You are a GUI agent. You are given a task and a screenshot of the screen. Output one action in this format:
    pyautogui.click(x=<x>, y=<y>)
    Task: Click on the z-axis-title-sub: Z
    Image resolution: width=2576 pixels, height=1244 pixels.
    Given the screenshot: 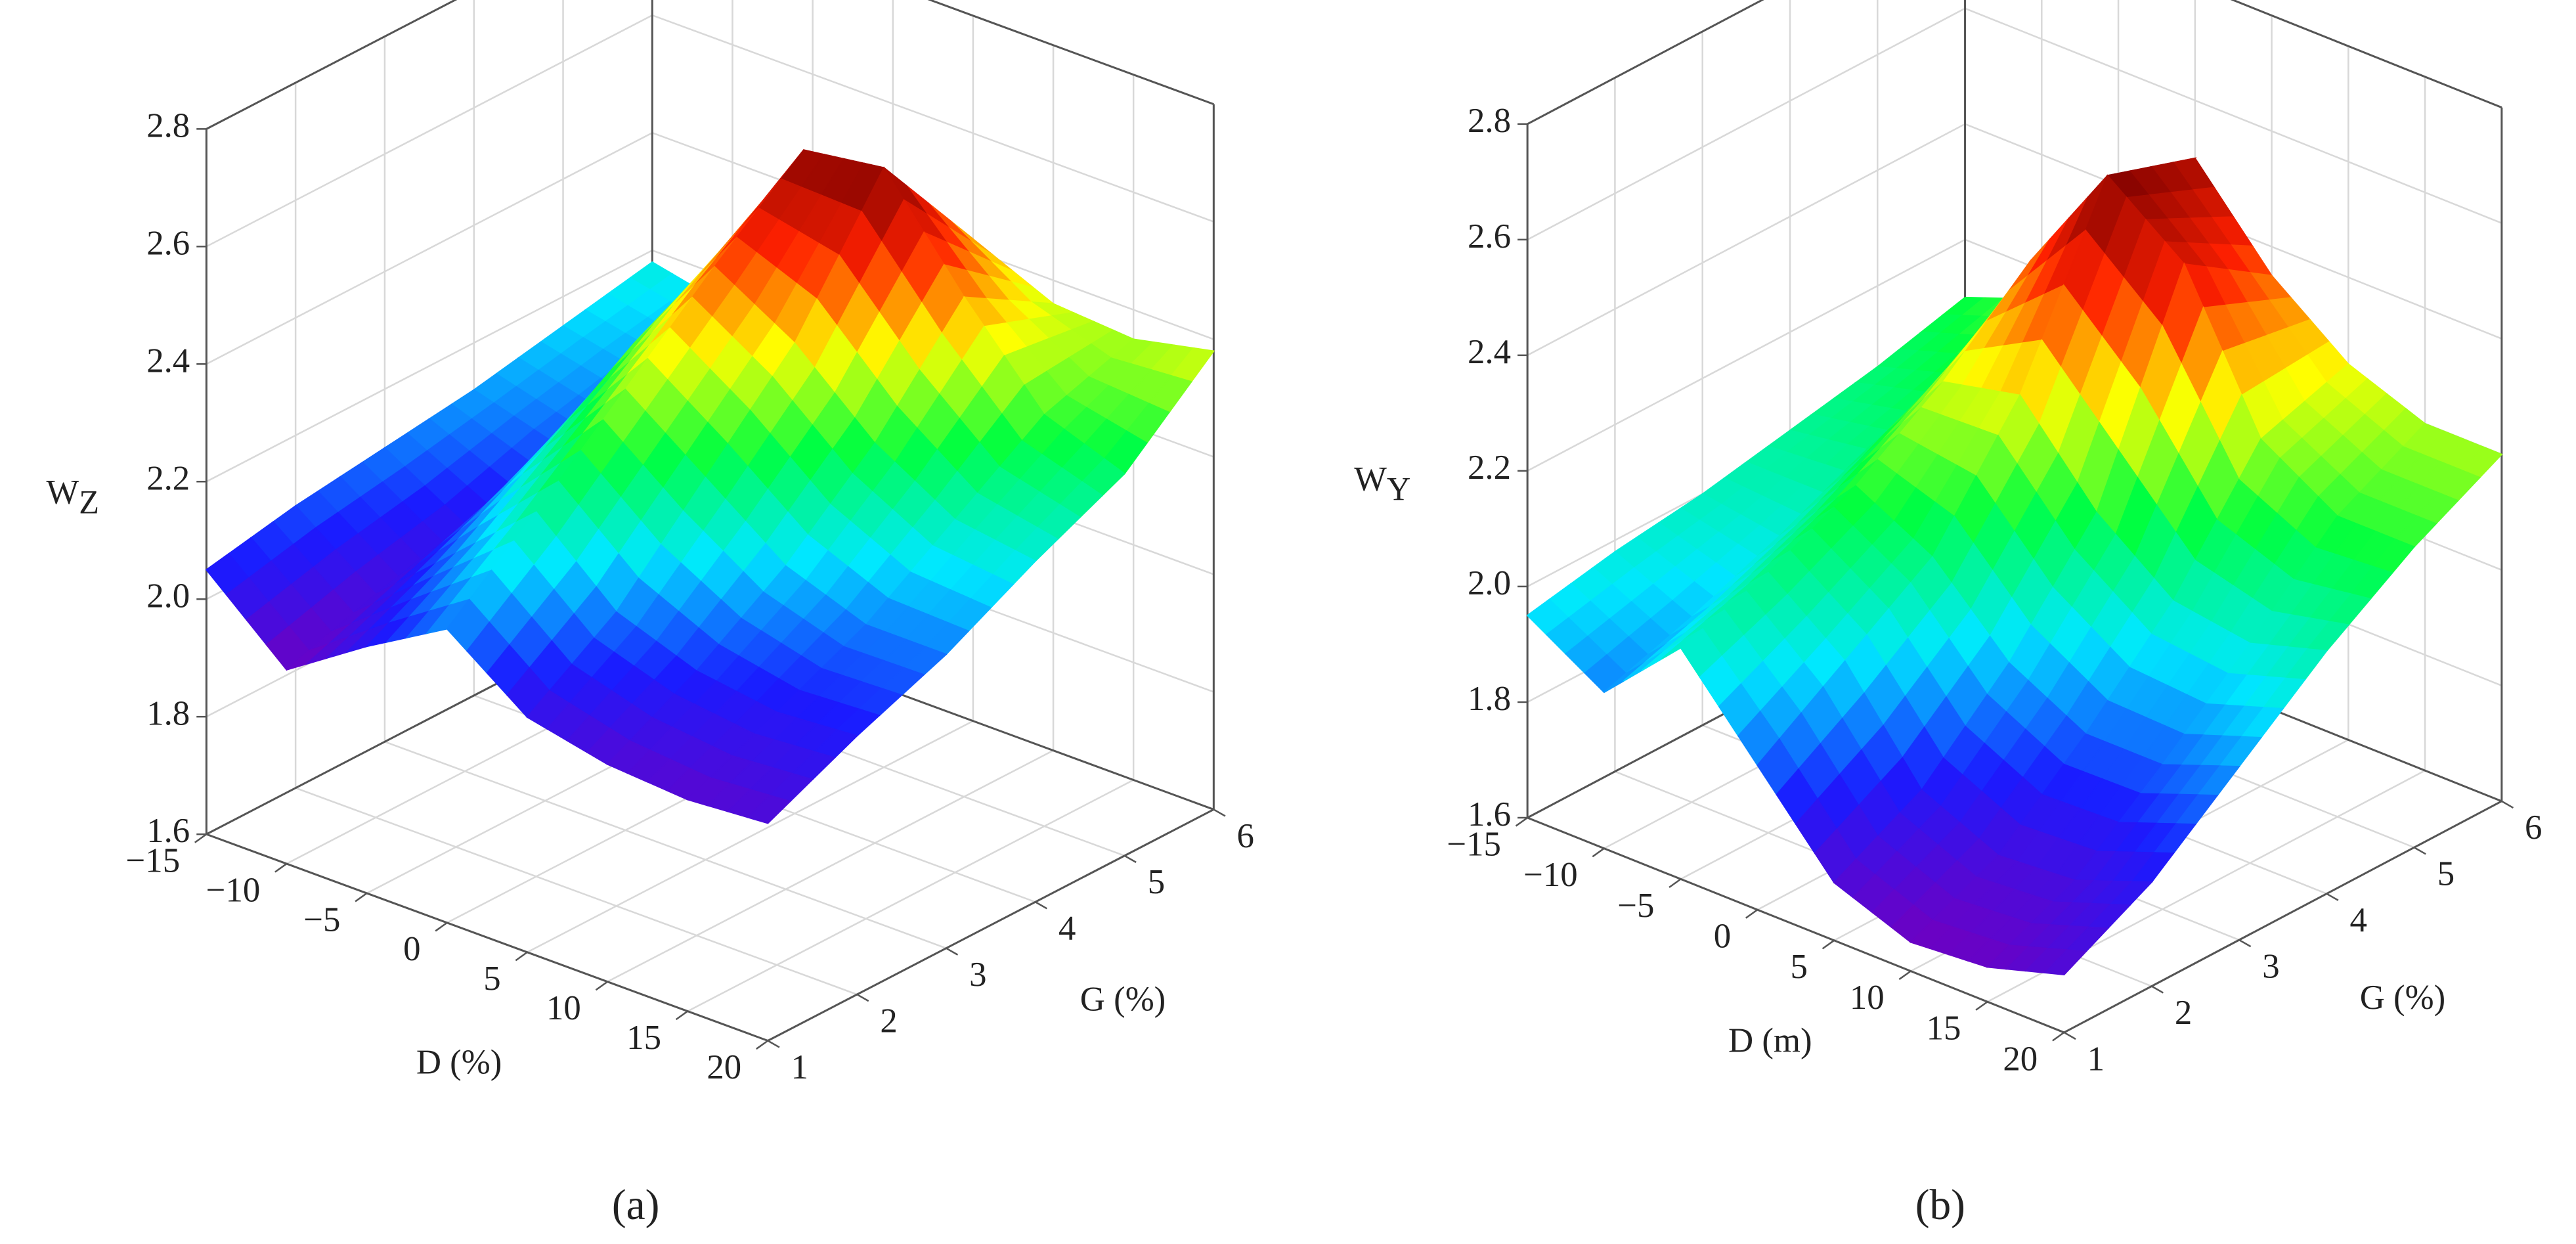 What is the action you would take?
    pyautogui.click(x=89, y=501)
    